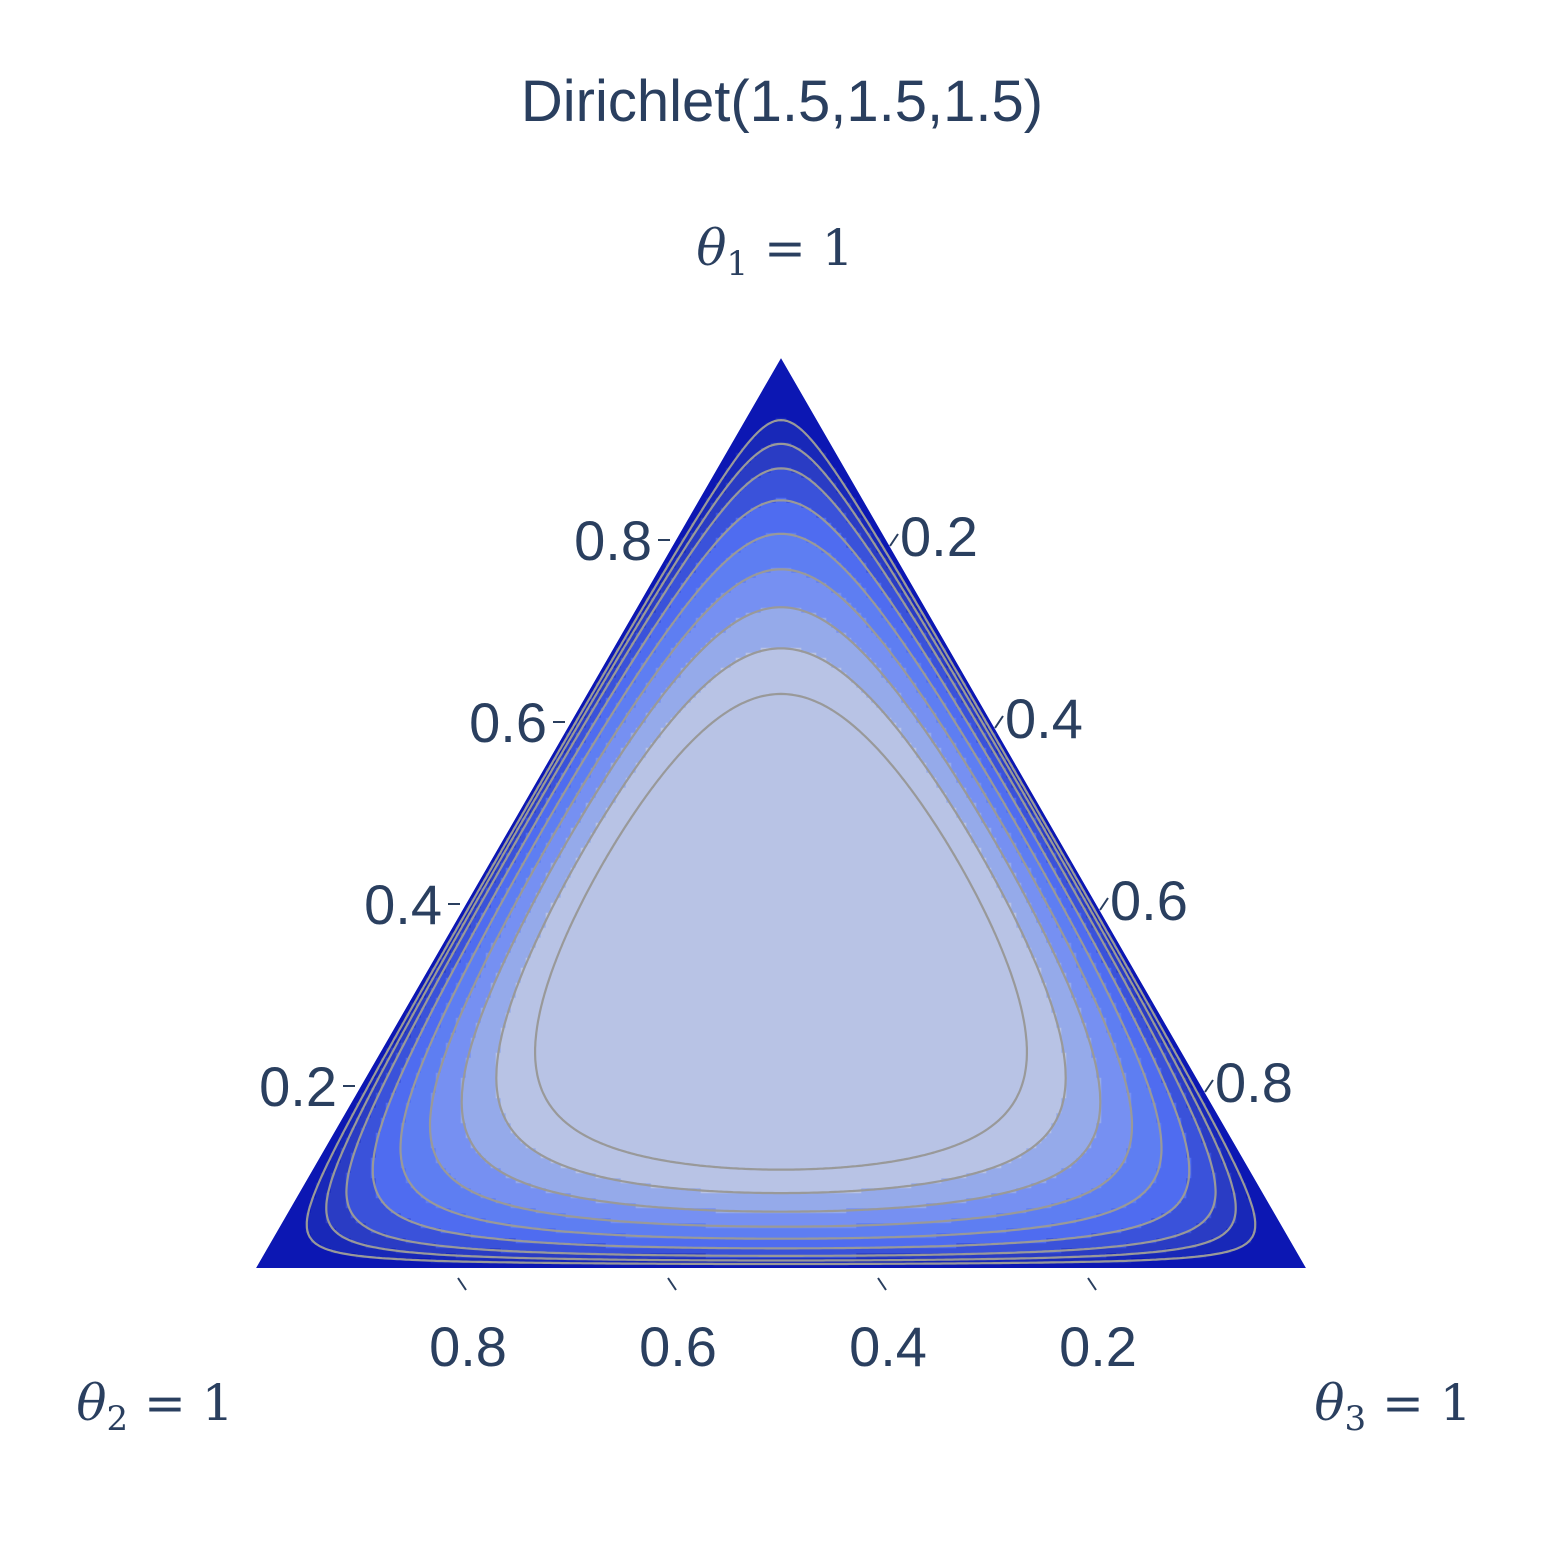 The image size is (1564, 1564). I want to click on tick-label-theta3-3: 0.8, so click(1254, 1082).